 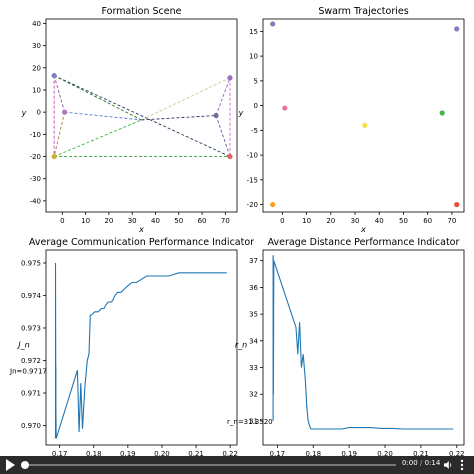 What do you see at coordinates (254, 131) in the screenshot?
I see `y-tick-label: -5` at bounding box center [254, 131].